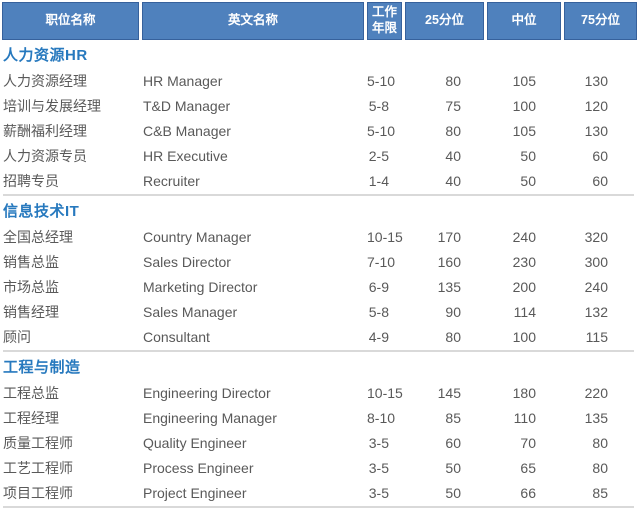 The width and height of the screenshot is (640, 513). What do you see at coordinates (449, 286) in the screenshot?
I see `cell-p25: 135` at bounding box center [449, 286].